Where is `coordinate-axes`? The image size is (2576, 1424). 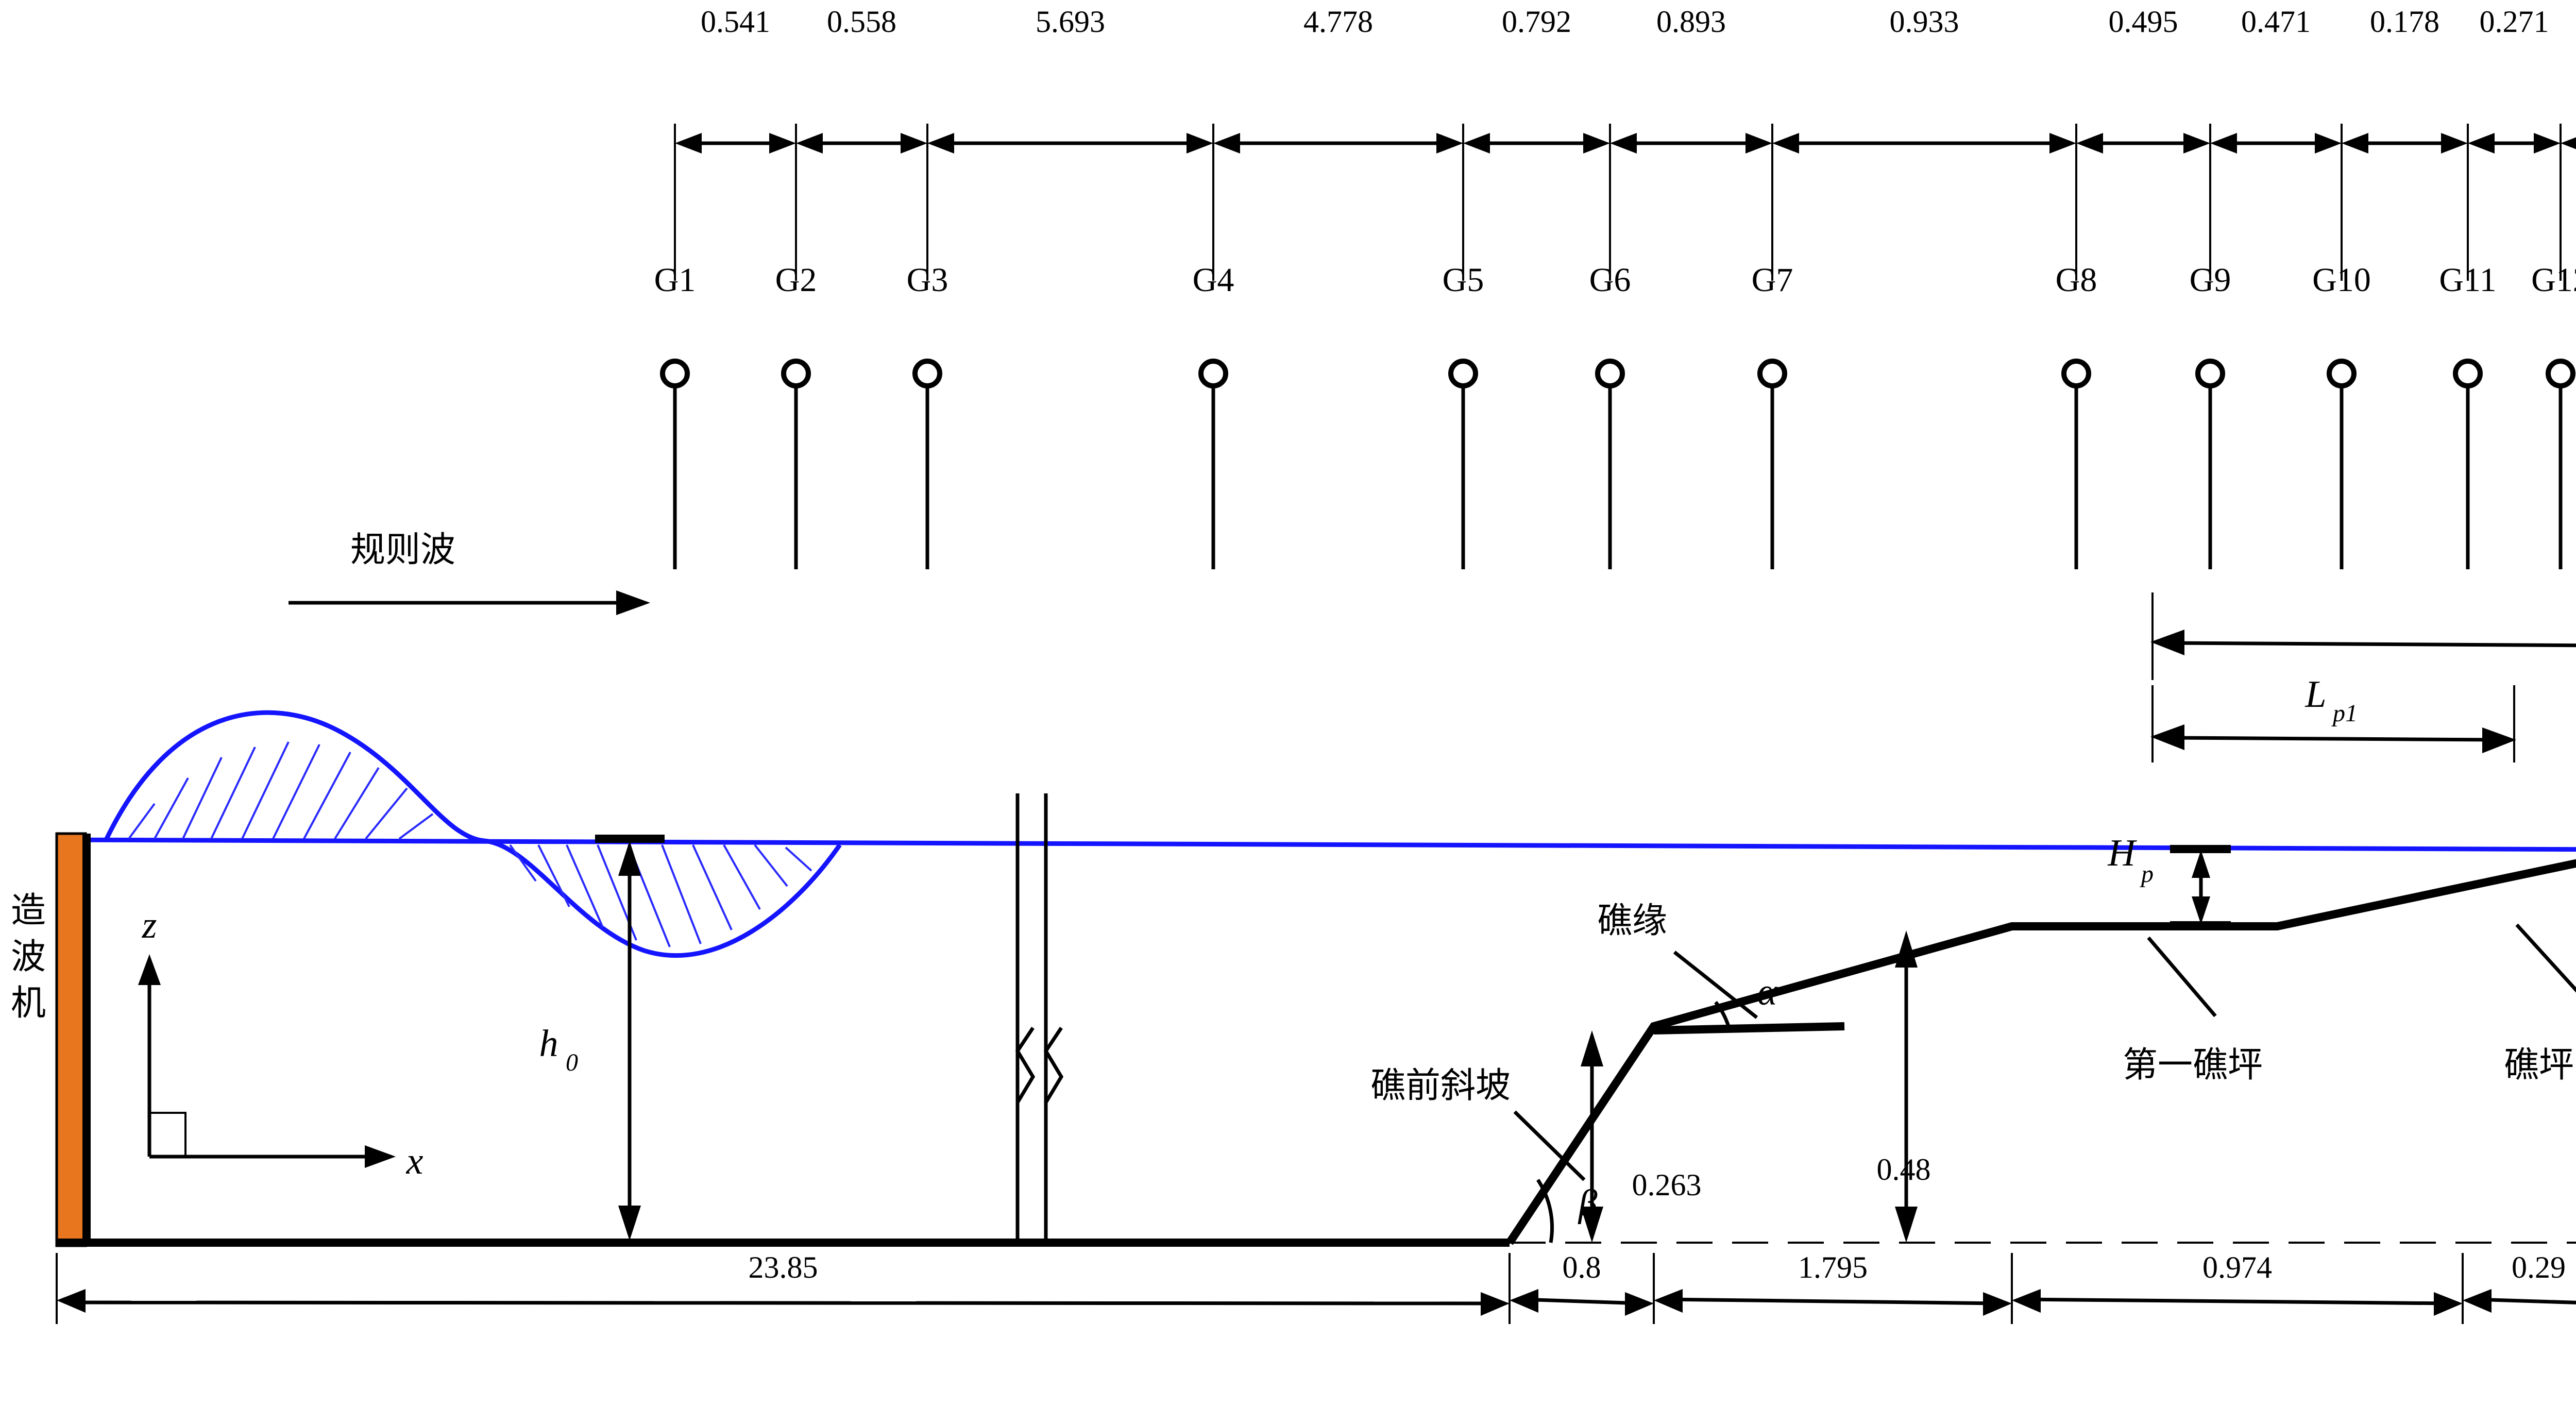 coordinate-axes is located at coordinates (267, 1061).